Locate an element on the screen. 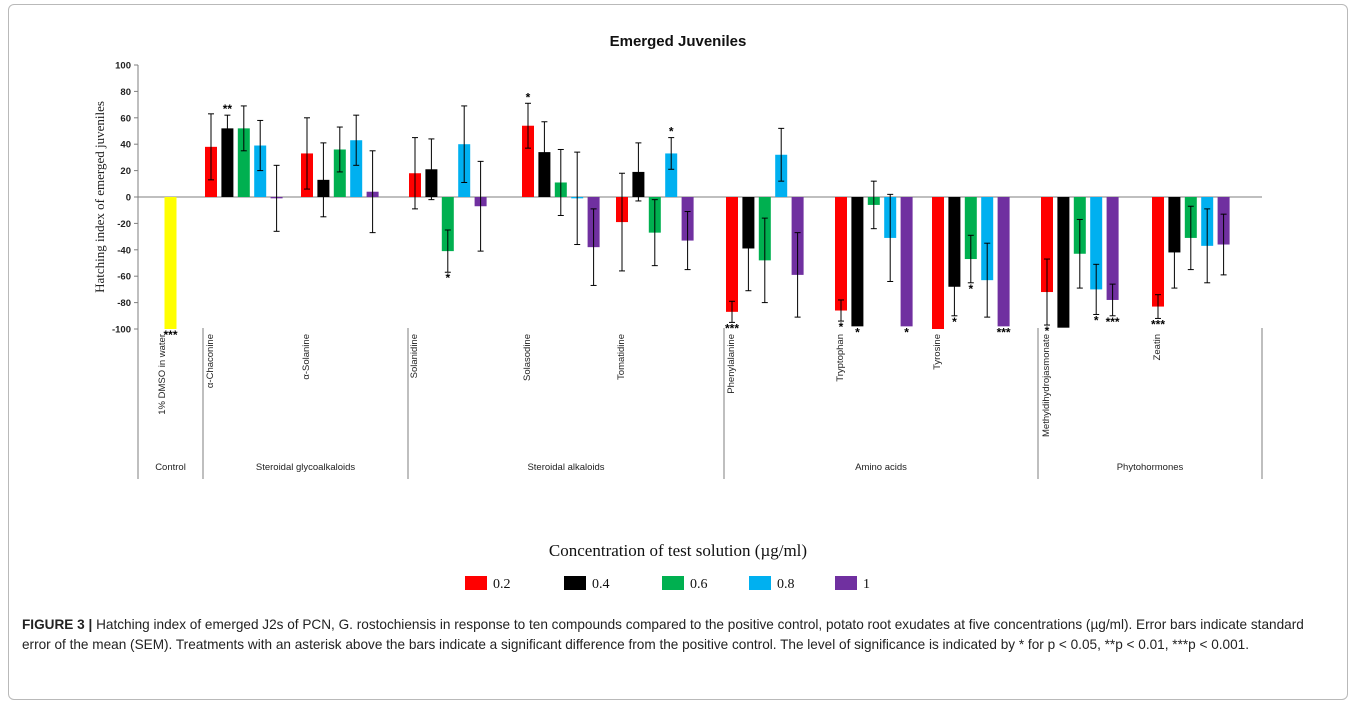 Image resolution: width=1357 pixels, height=709 pixels. y-tick-label: 40 is located at coordinates (125, 145).